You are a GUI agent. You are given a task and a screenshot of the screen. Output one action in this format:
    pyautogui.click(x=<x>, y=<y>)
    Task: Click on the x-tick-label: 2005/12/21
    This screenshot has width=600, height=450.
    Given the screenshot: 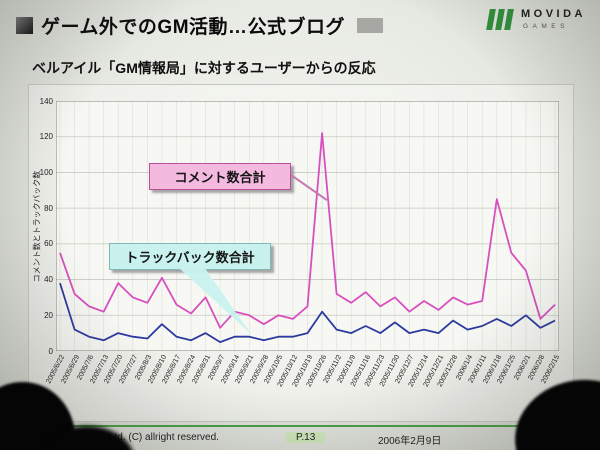 What is the action you would take?
    pyautogui.click(x=433, y=371)
    